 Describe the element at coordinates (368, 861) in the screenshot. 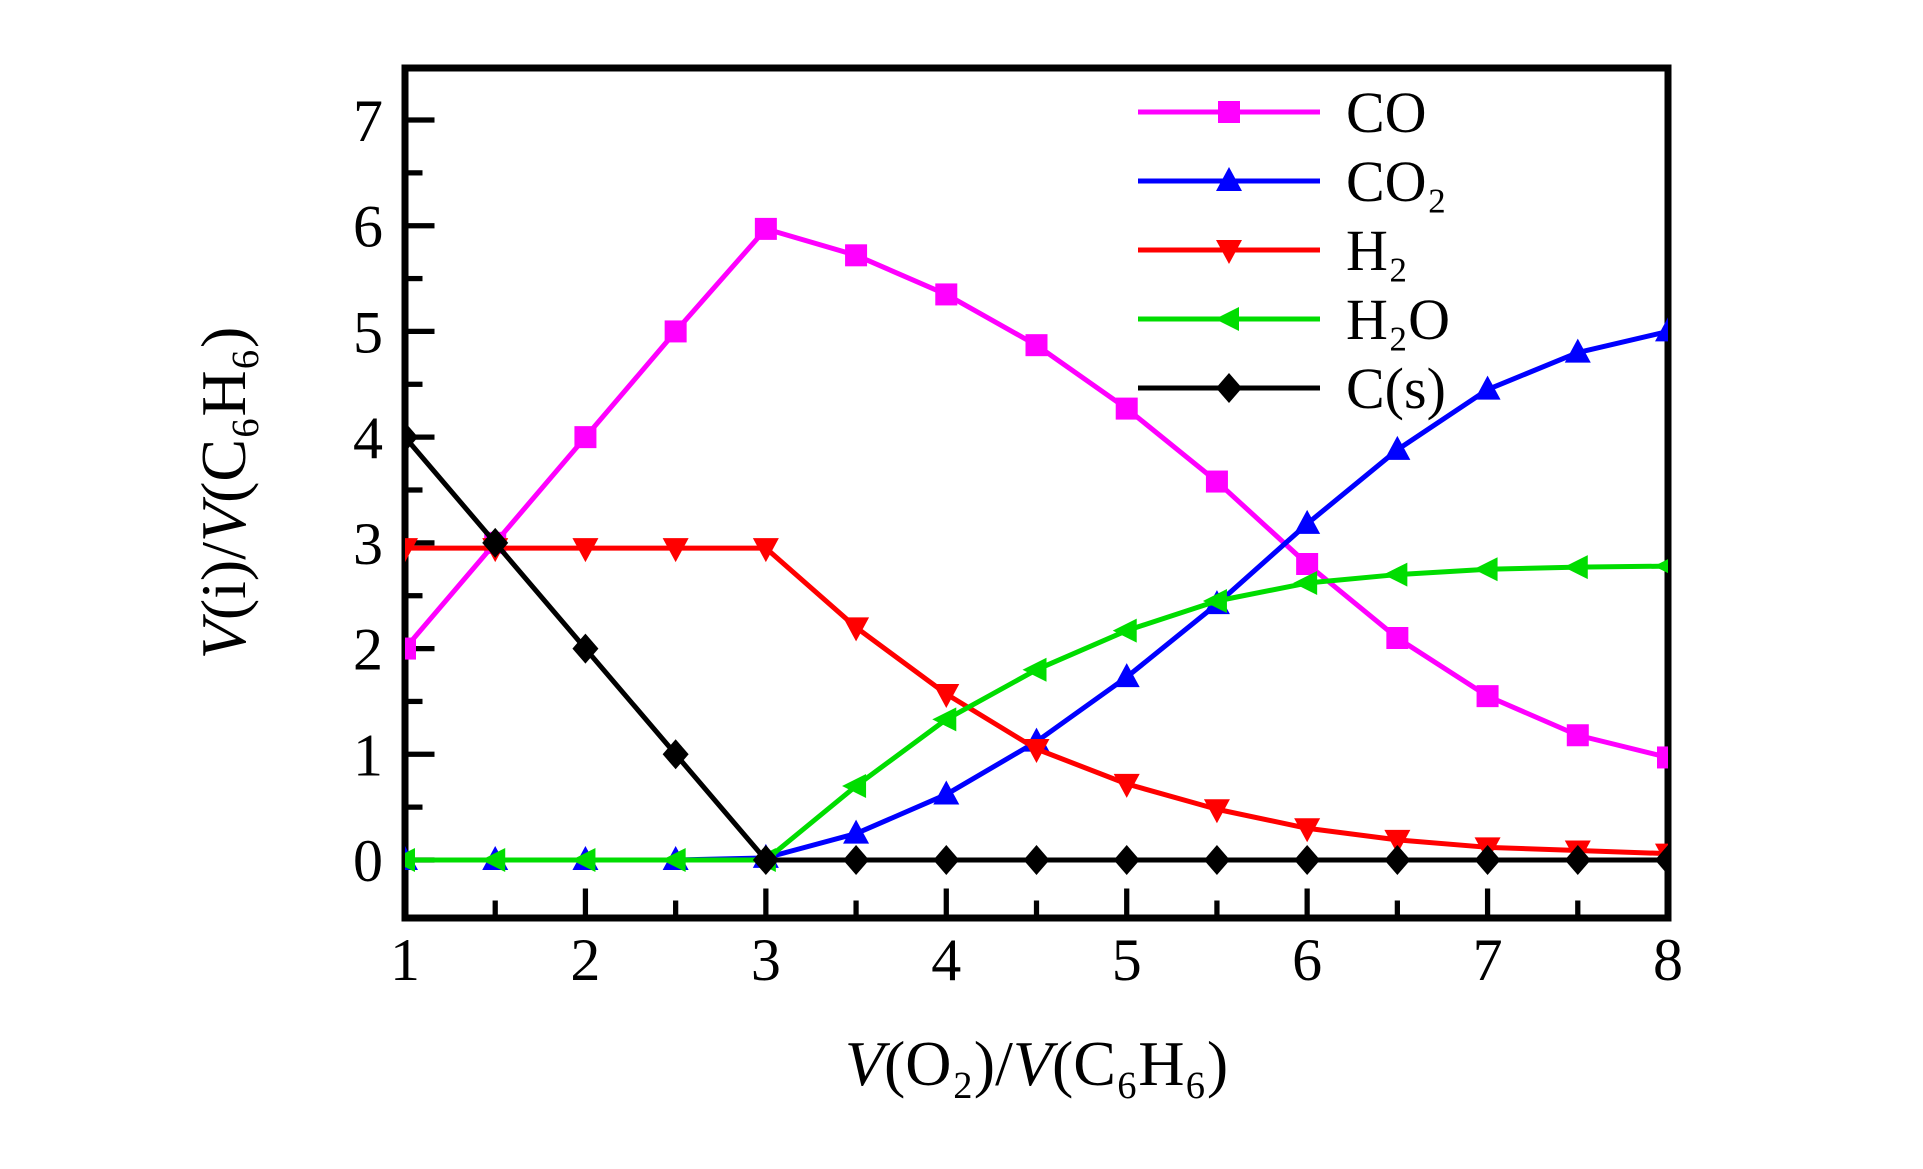

I see `y-tick-label: 0` at that location.